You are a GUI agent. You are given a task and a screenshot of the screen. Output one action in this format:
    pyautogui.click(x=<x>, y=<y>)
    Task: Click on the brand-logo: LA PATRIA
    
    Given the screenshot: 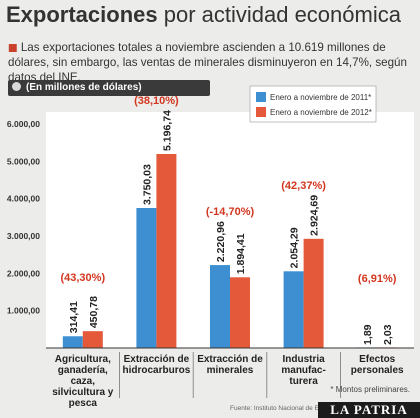 What is the action you would take?
    pyautogui.click(x=369, y=410)
    